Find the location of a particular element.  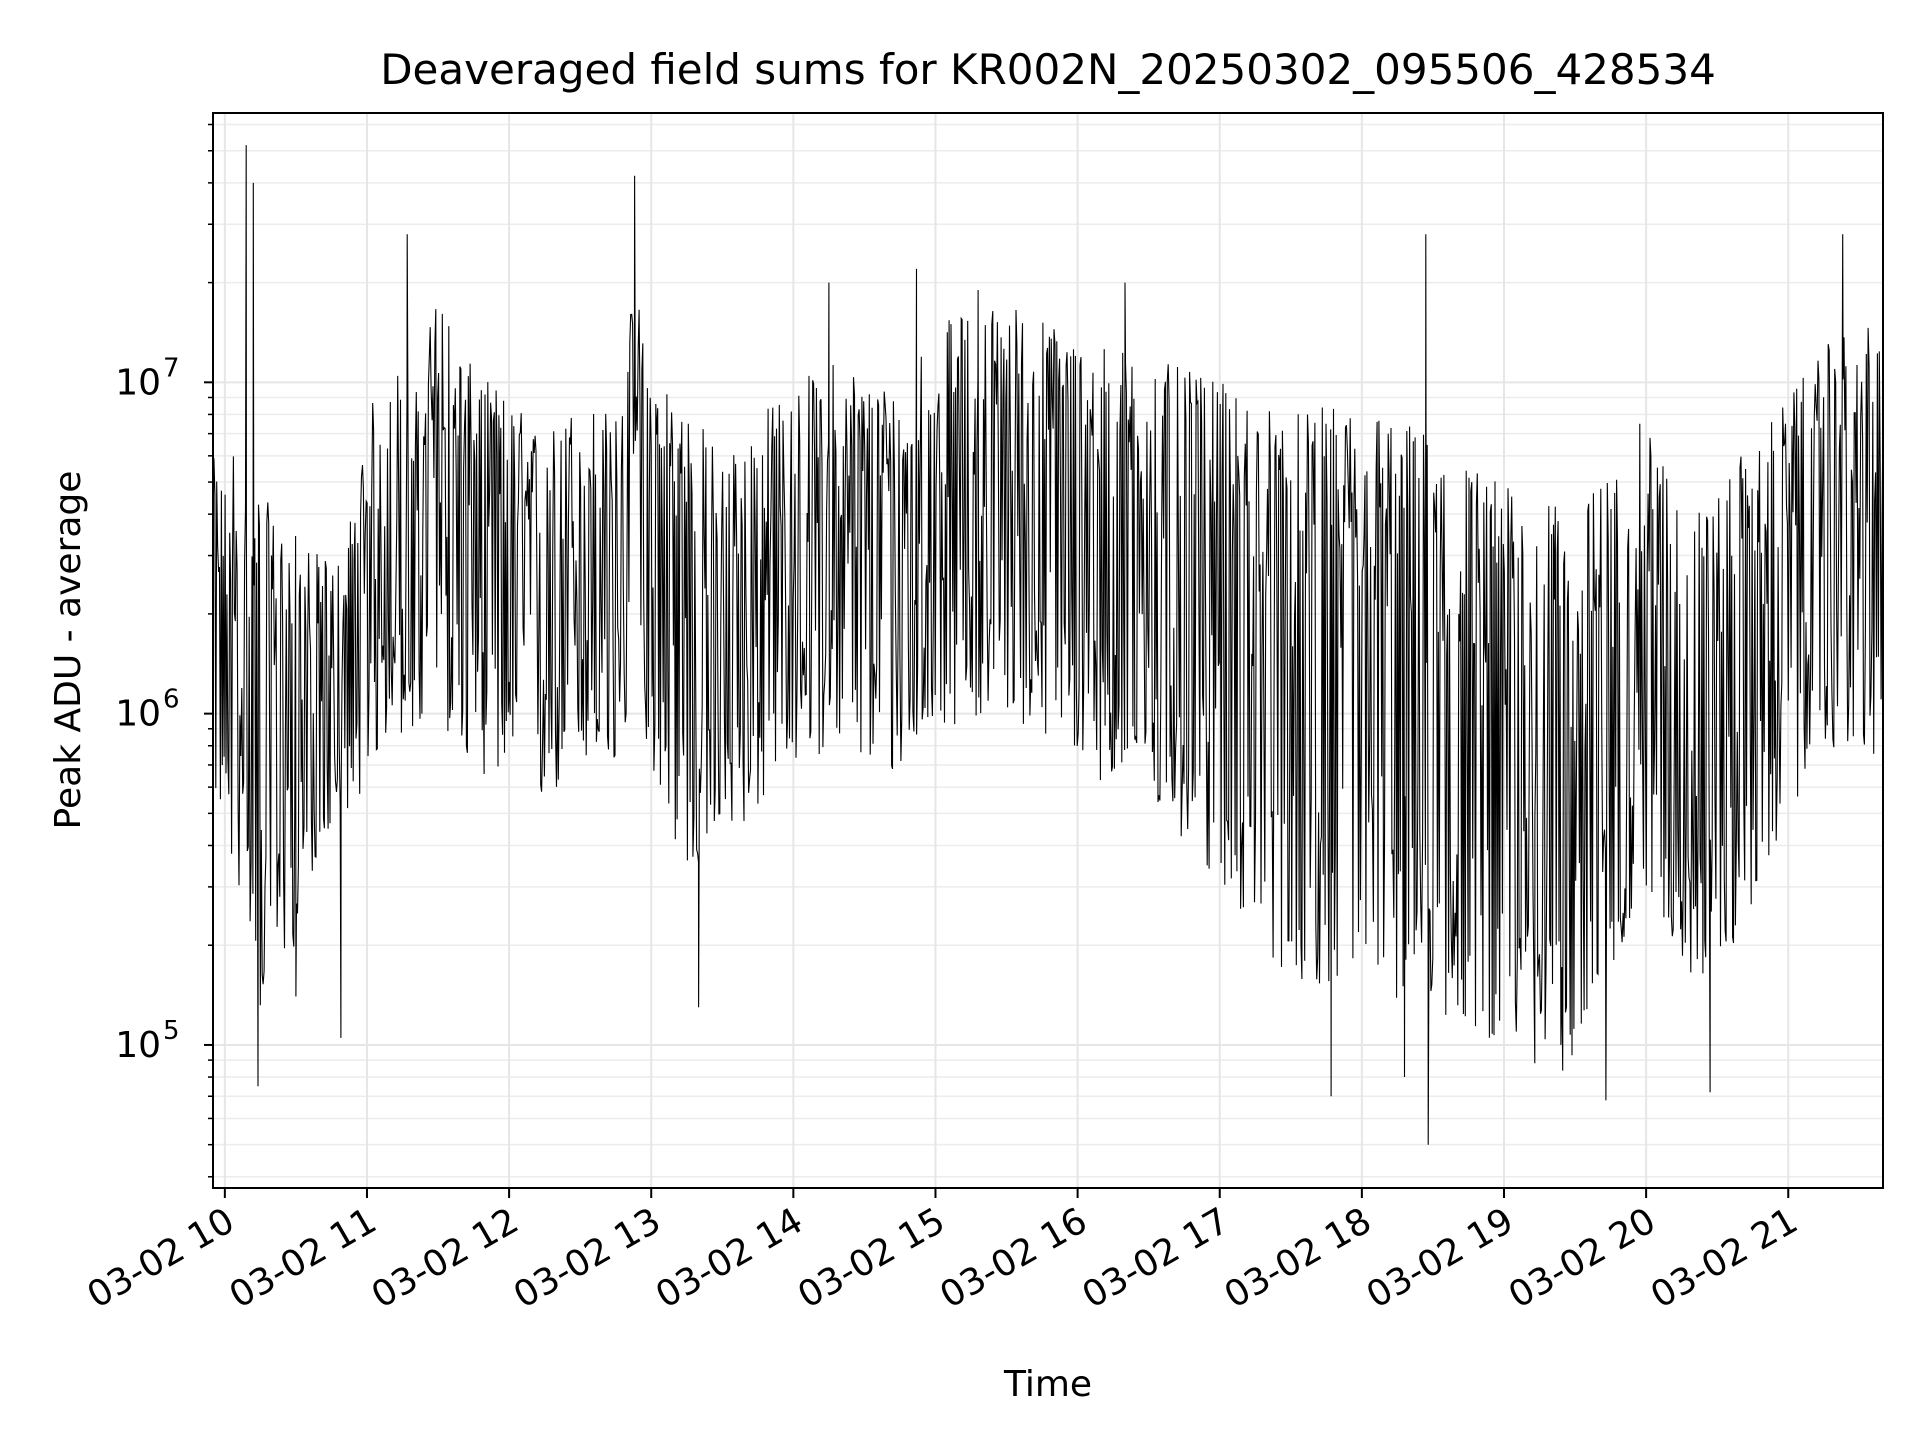

y-tick-exponent: 5 is located at coordinates (171, 1031).